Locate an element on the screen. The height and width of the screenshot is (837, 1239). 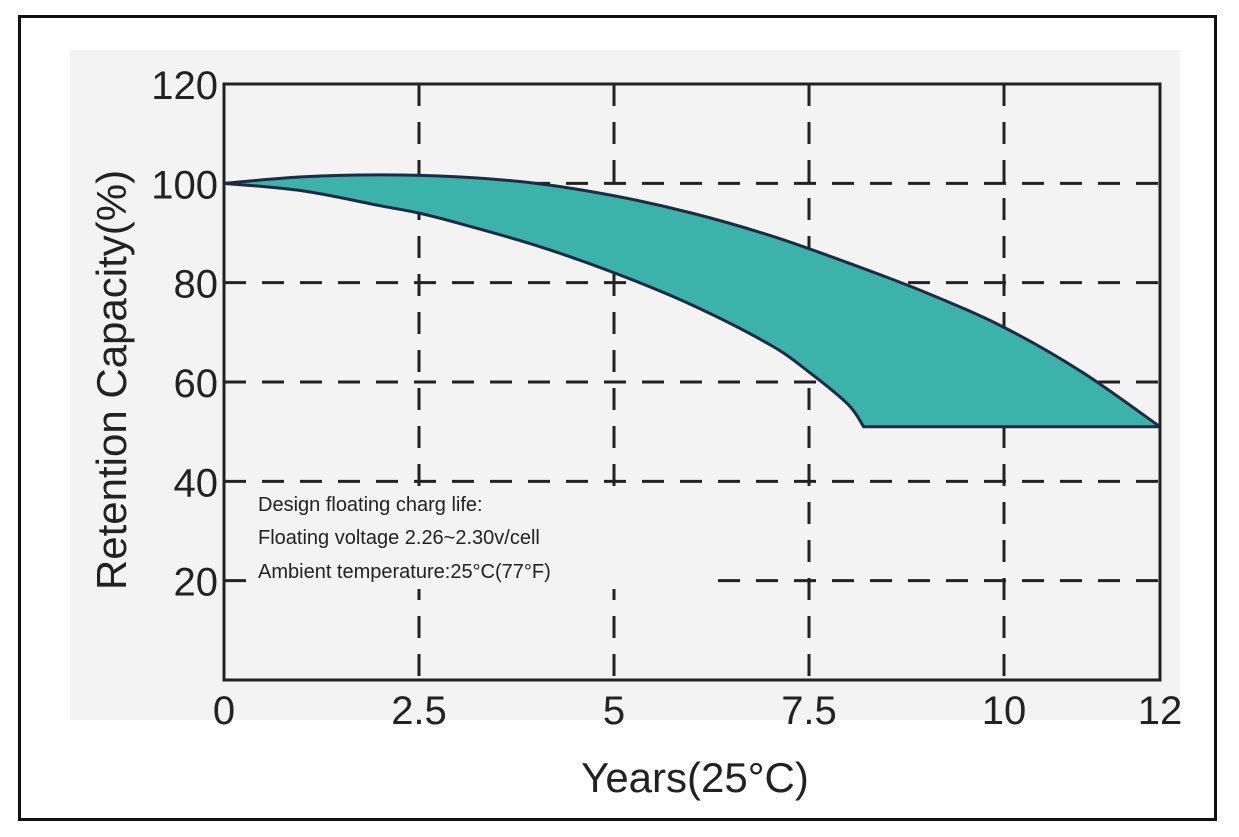
x-tick-label-5: 12 is located at coordinates (1160, 711).